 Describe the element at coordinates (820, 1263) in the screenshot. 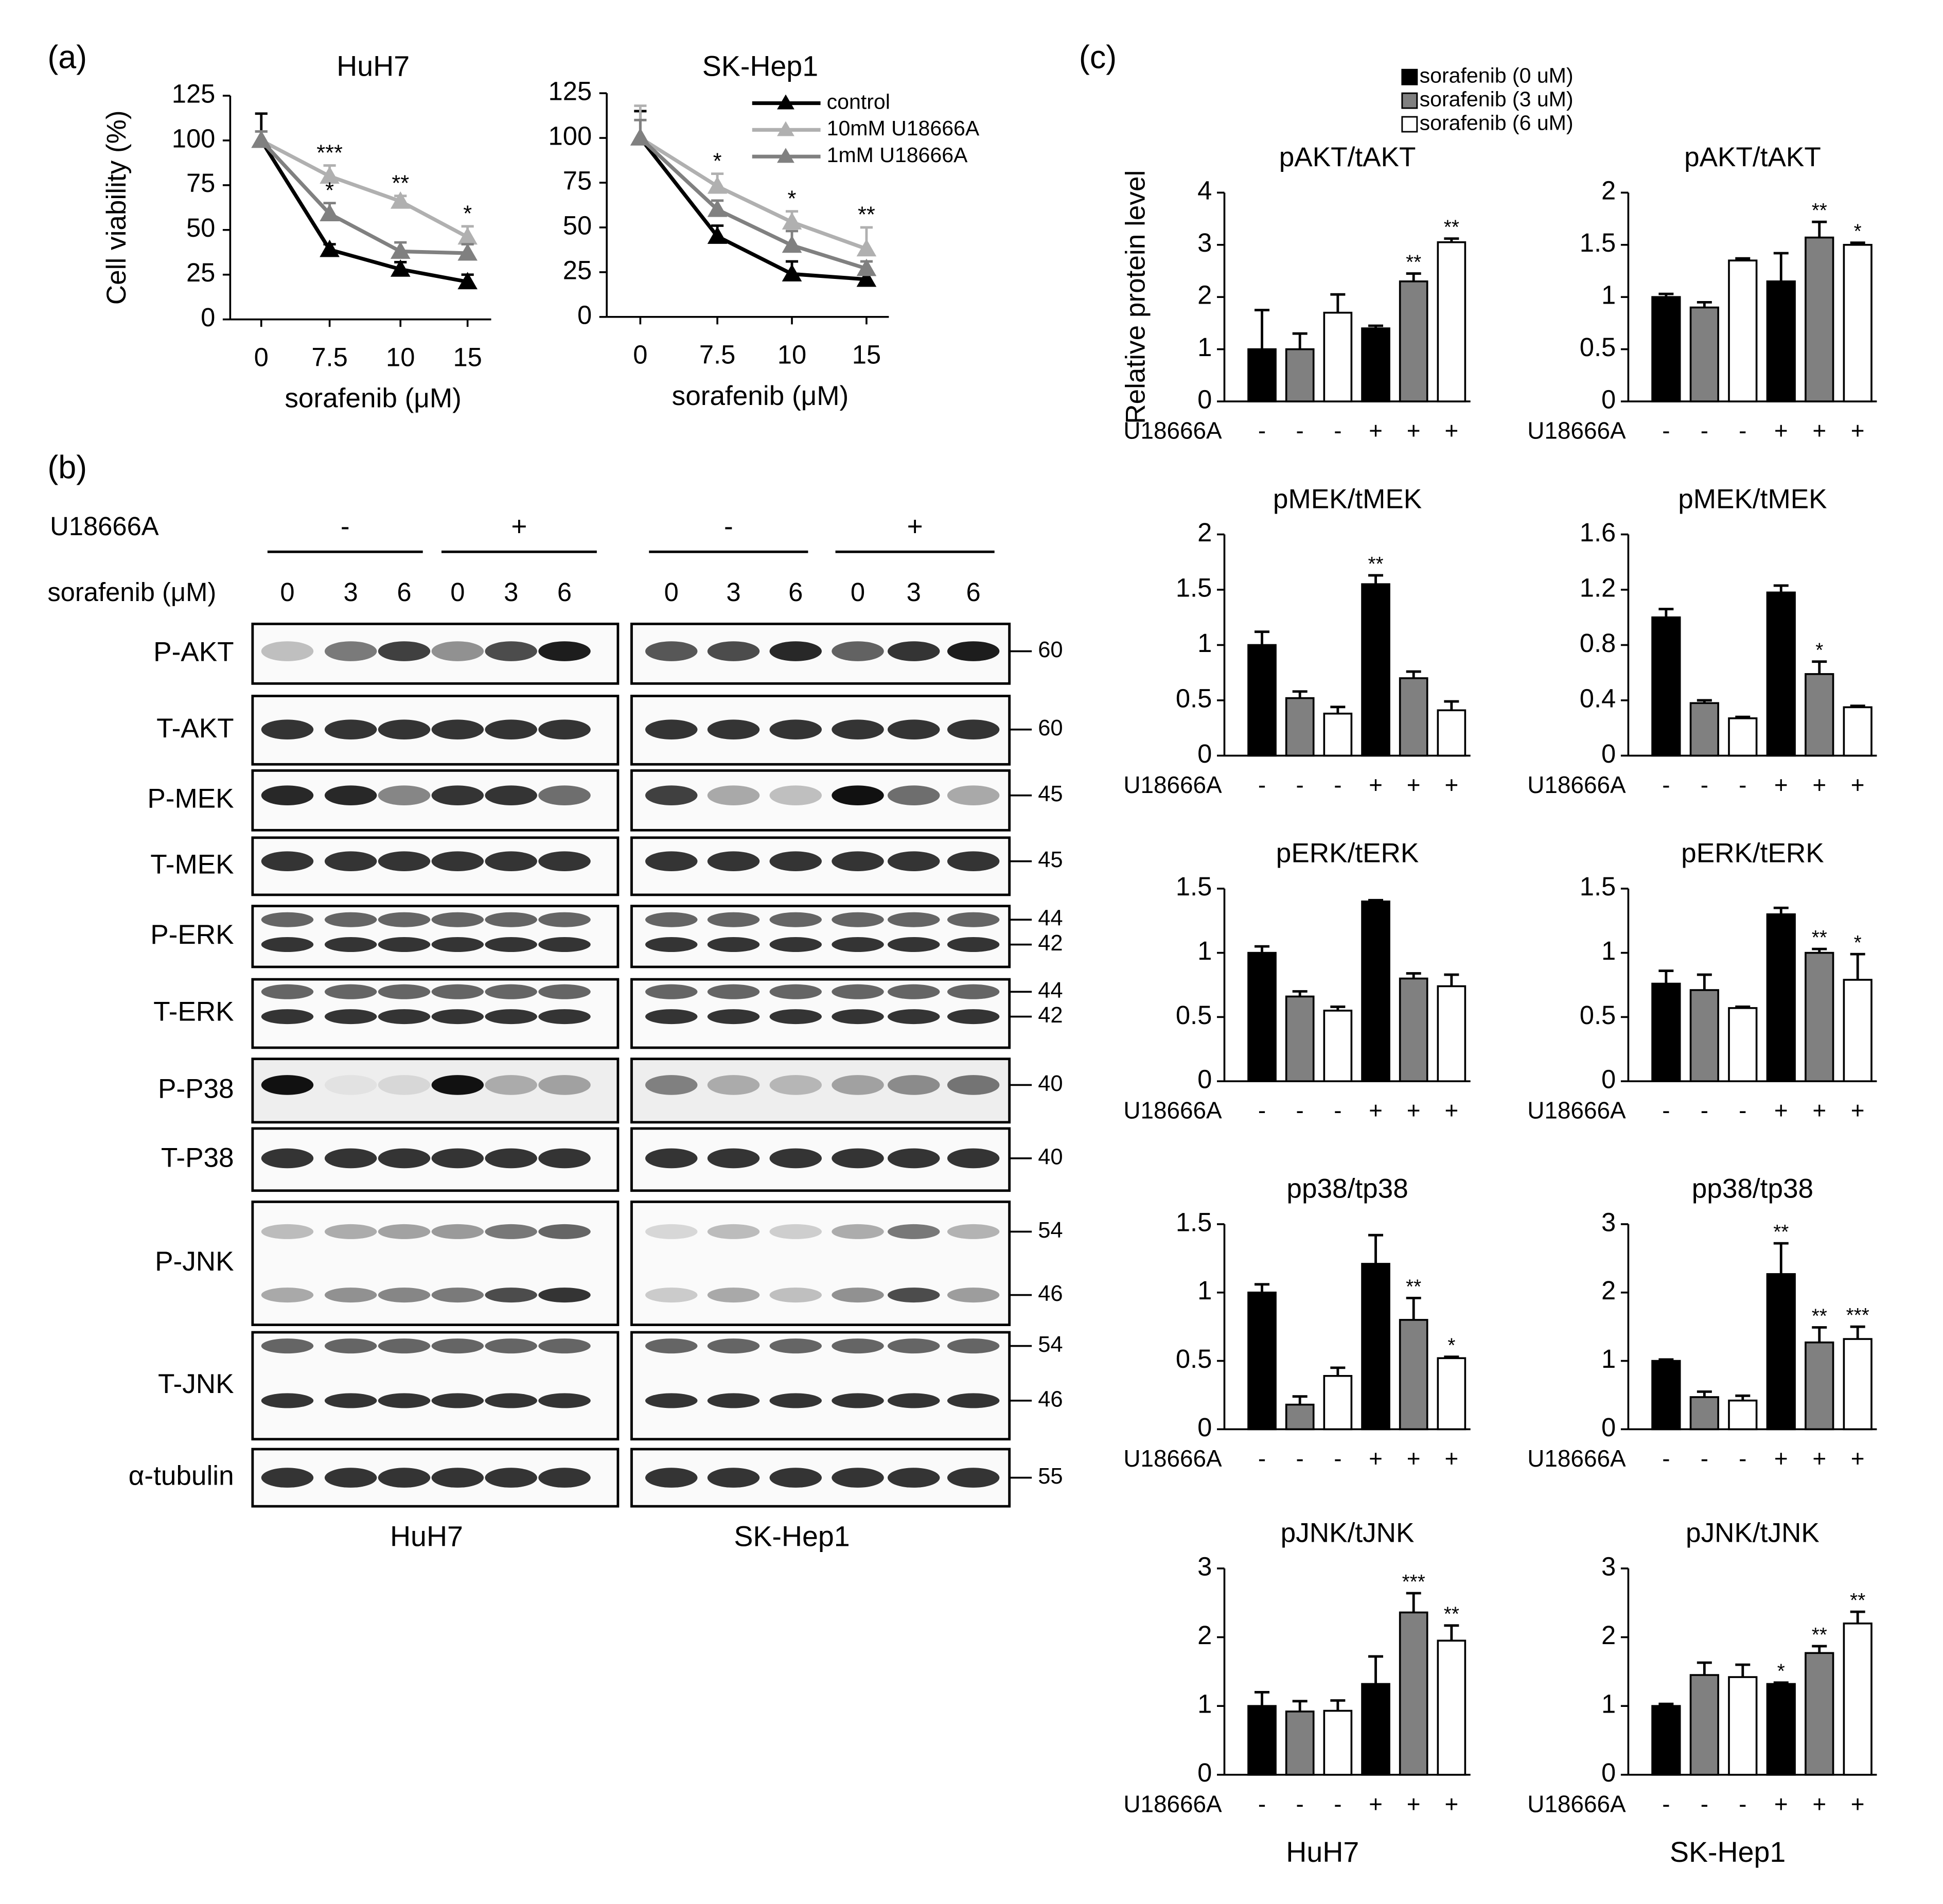

I see `blot-frame` at that location.